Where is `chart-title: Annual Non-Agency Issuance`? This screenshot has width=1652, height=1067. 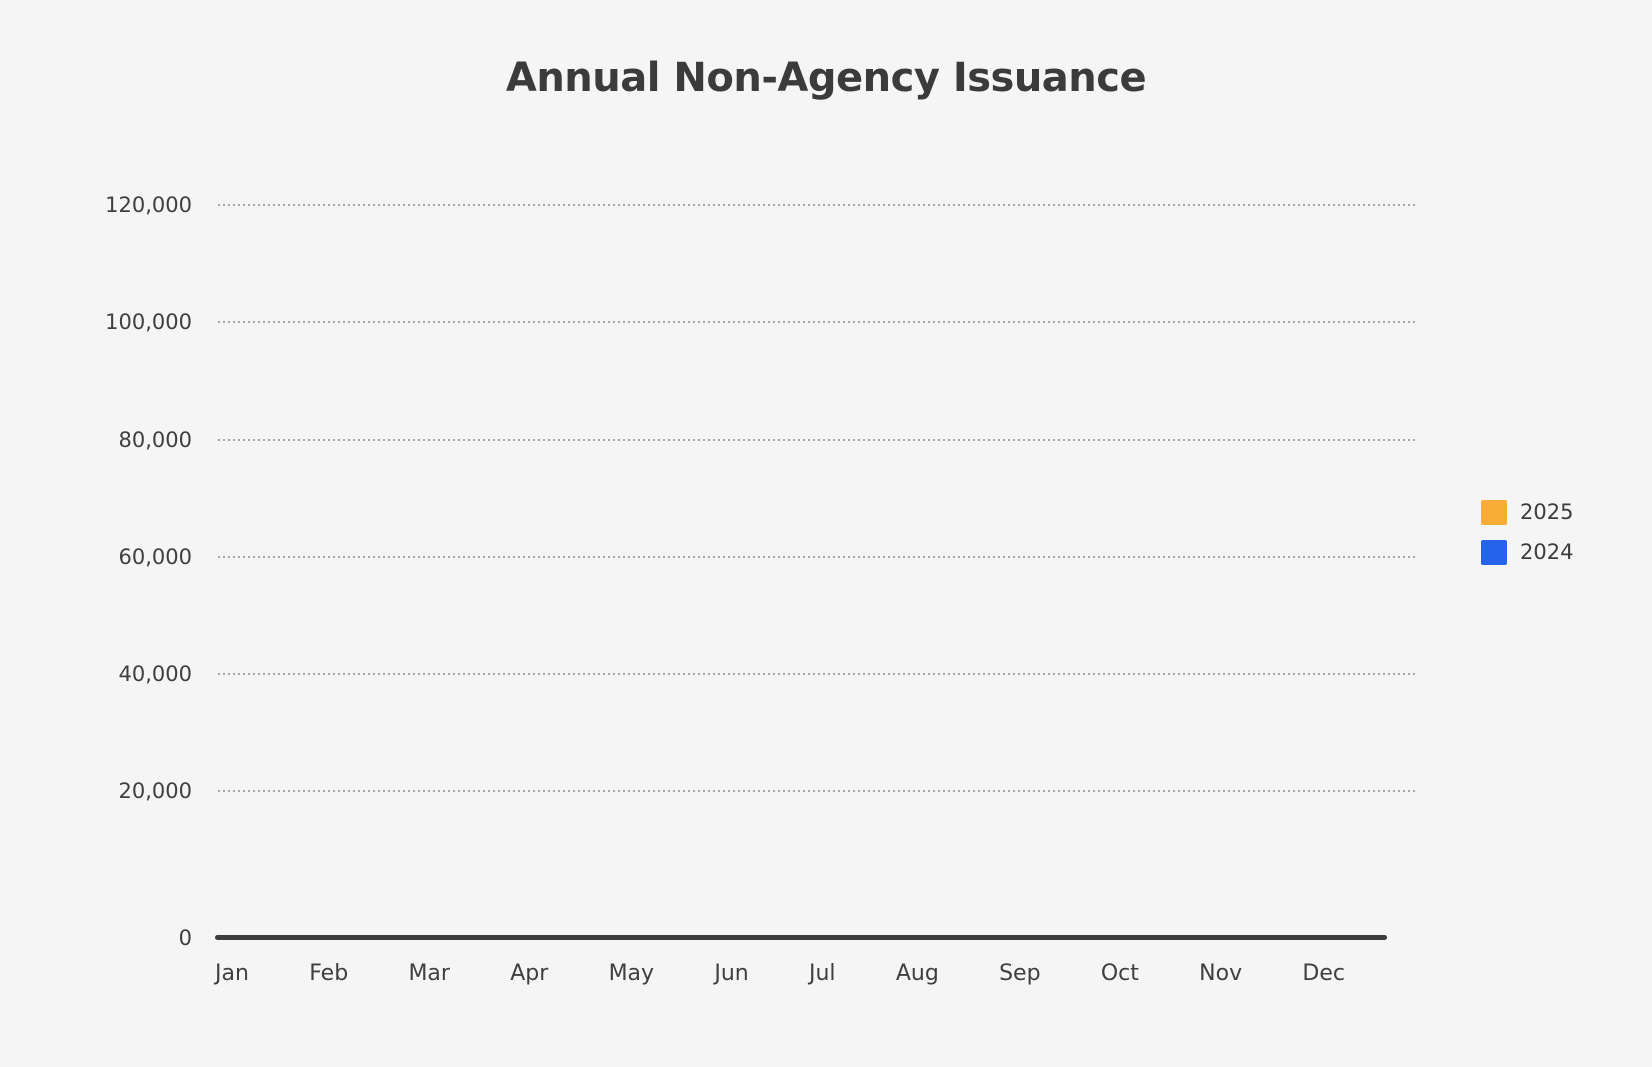 chart-title: Annual Non-Agency Issuance is located at coordinates (826, 78).